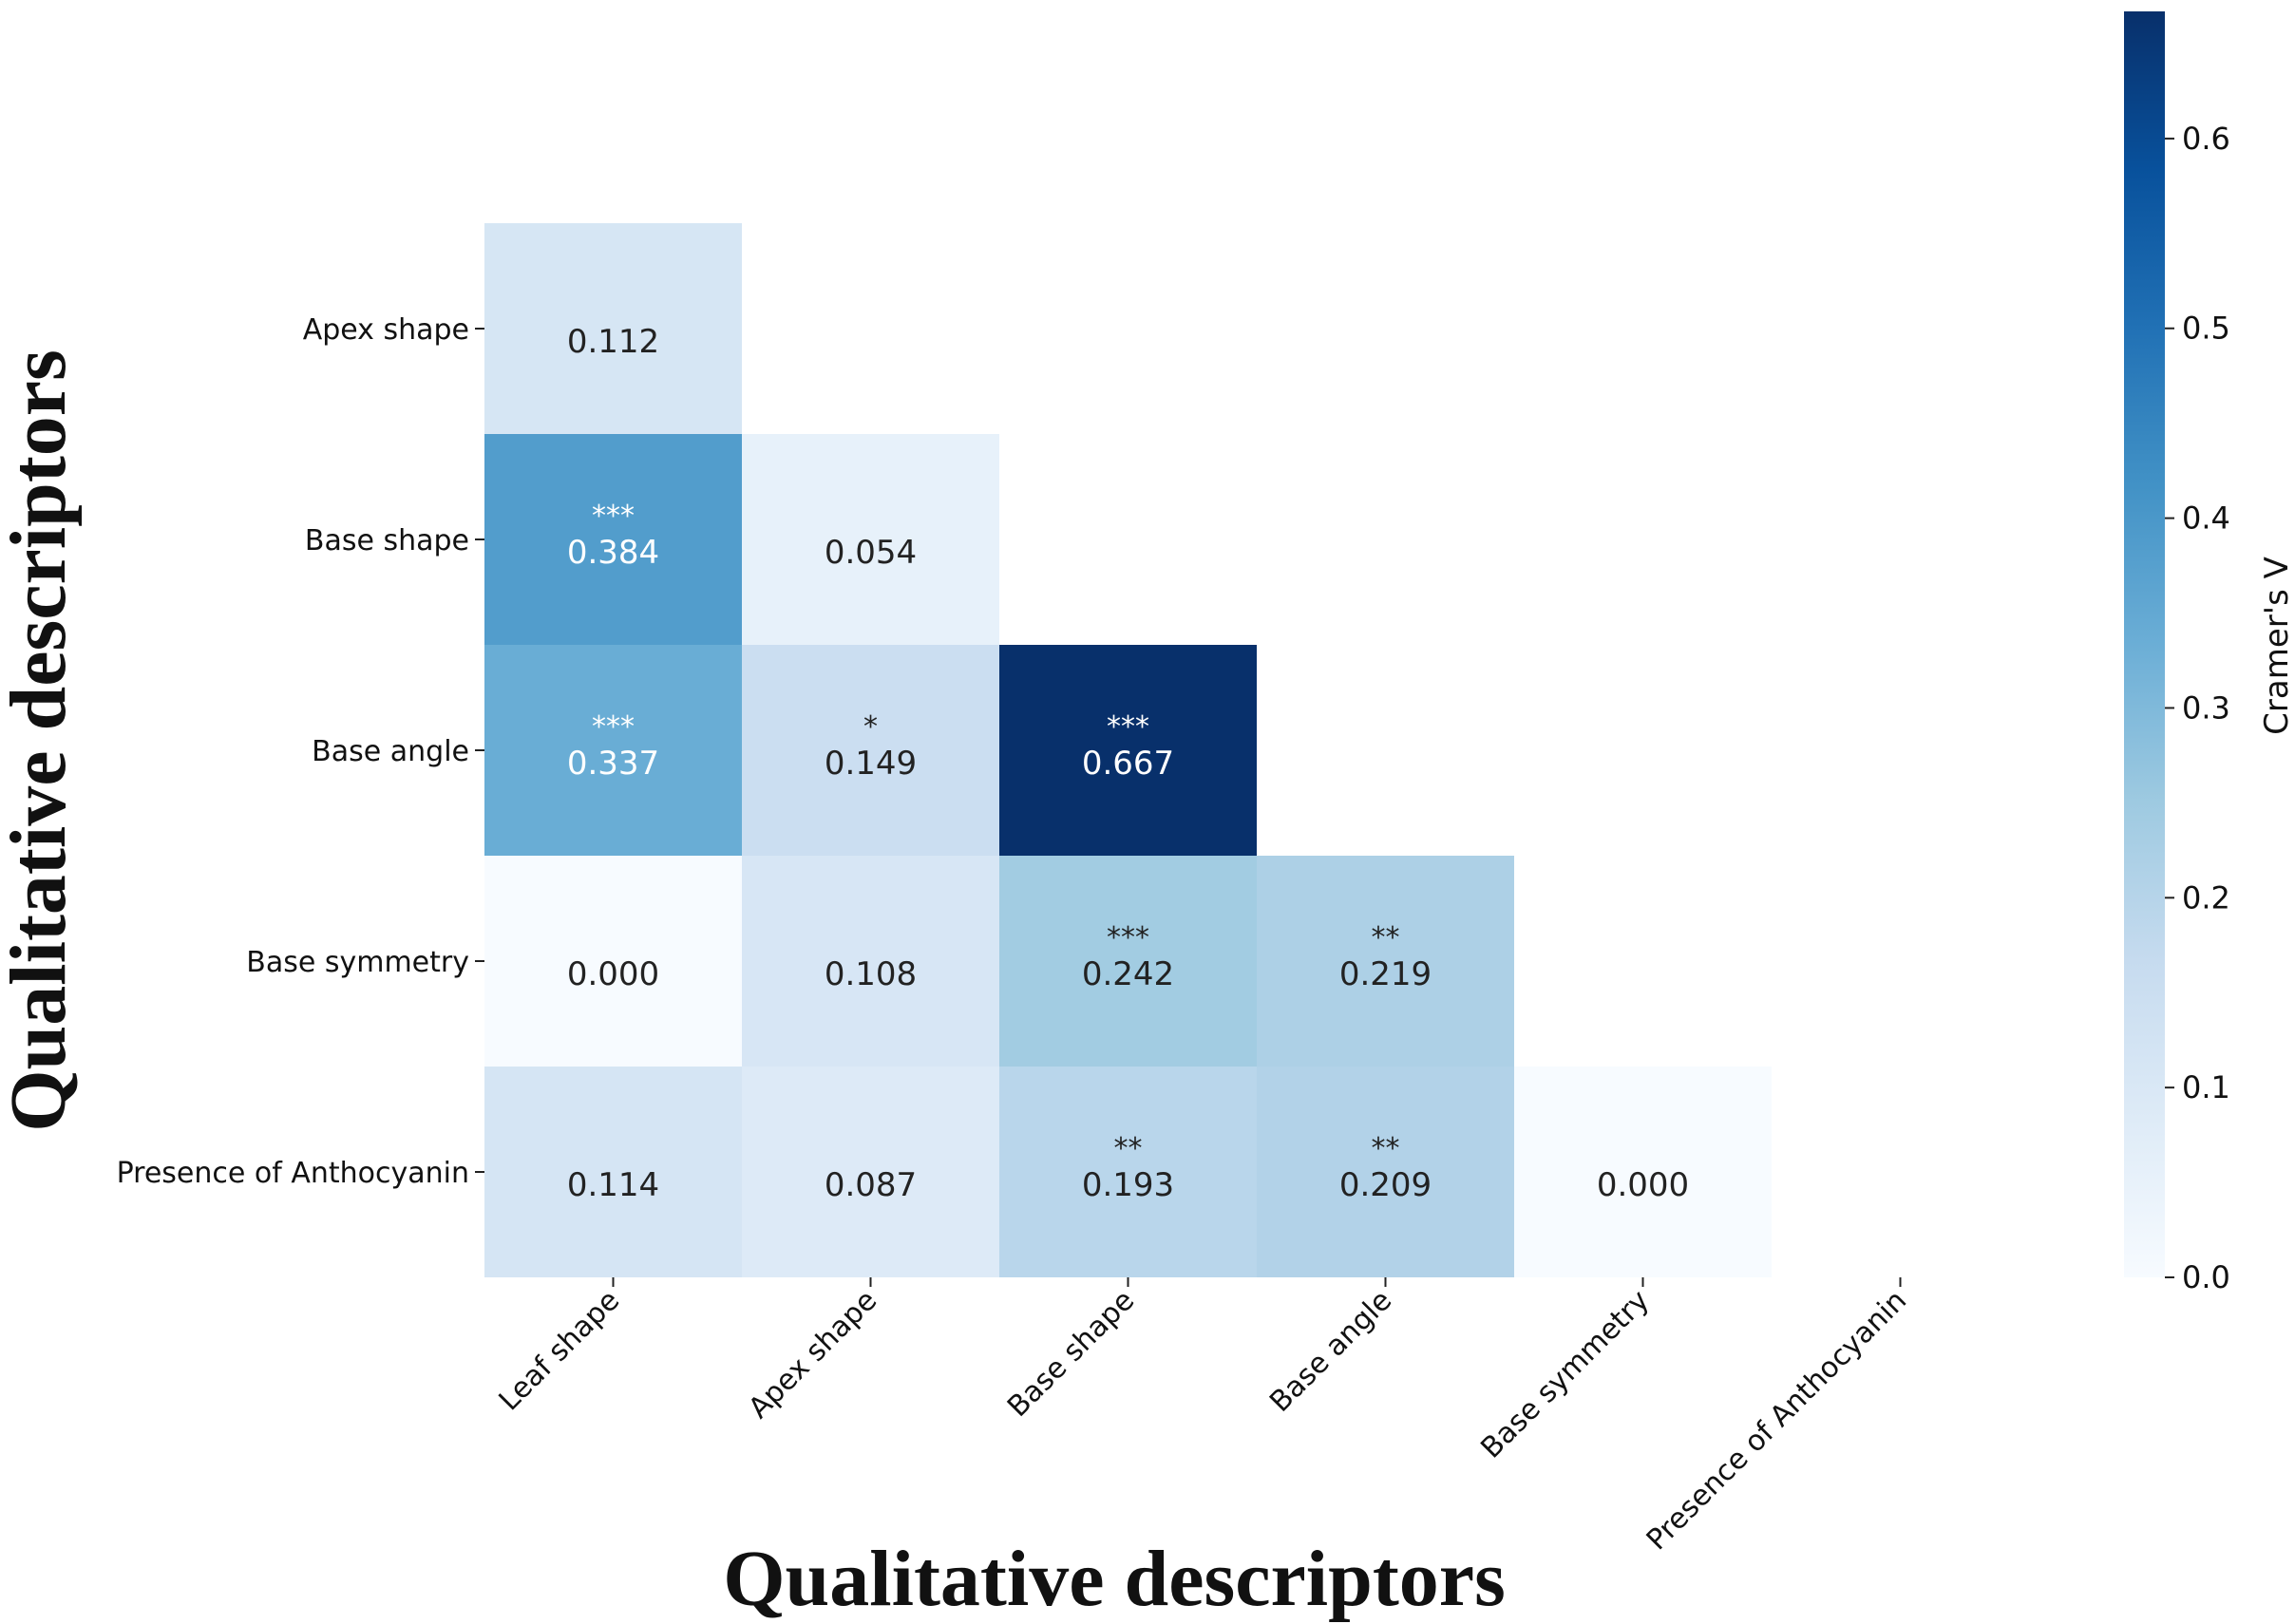 This screenshot has width=2295, height=1624. Describe the element at coordinates (1565, 1374) in the screenshot. I see `x-tick-label: Base symmetry` at that location.